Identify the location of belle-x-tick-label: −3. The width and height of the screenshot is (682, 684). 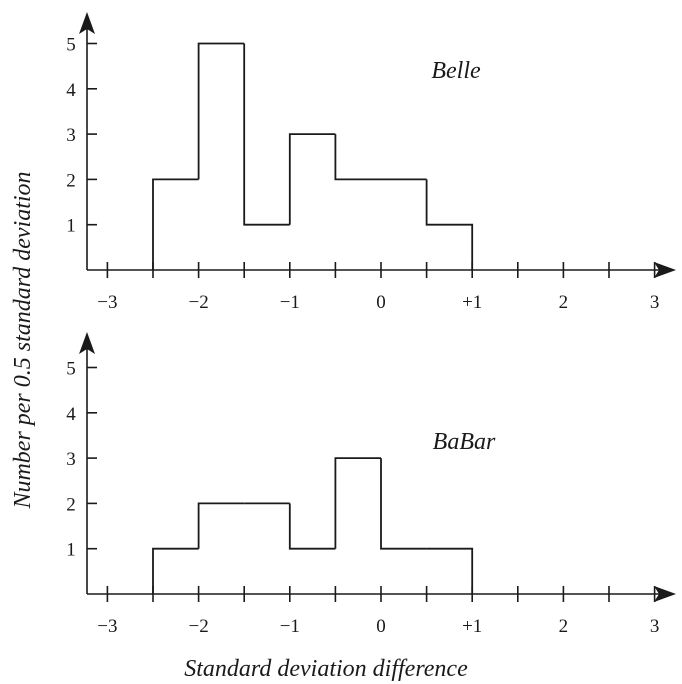
(107, 302).